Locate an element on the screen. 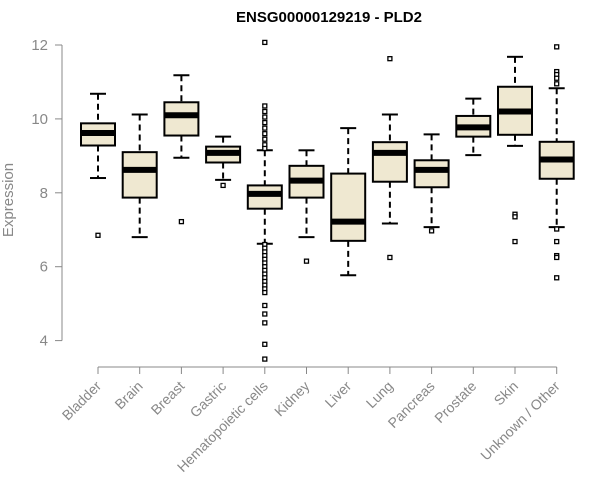 The height and width of the screenshot is (500, 600). y-tick-label: 12 is located at coordinates (39, 45).